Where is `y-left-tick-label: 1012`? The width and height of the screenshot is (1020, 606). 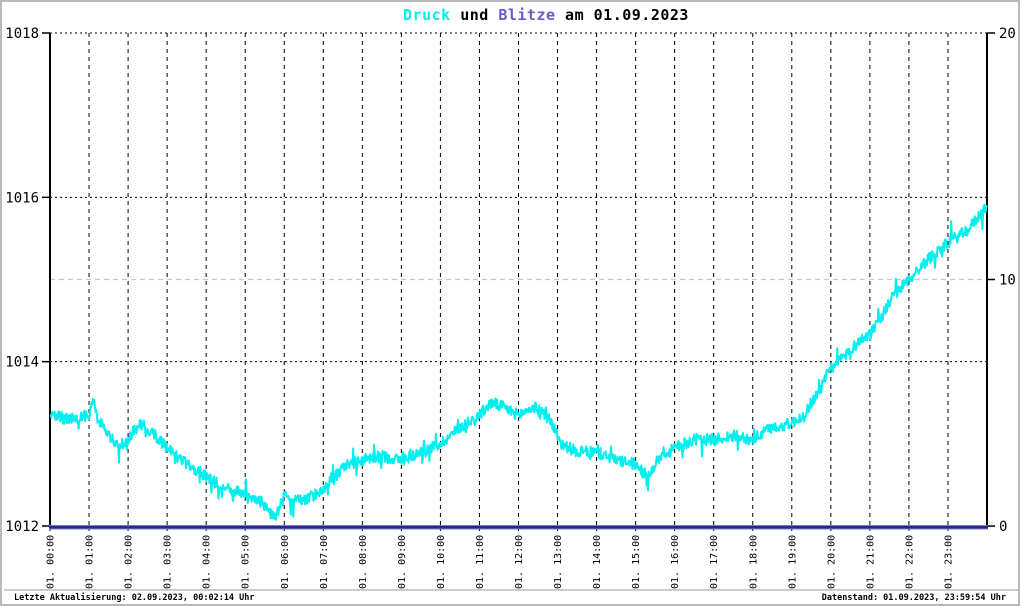 y-left-tick-label: 1012 is located at coordinates (22, 527).